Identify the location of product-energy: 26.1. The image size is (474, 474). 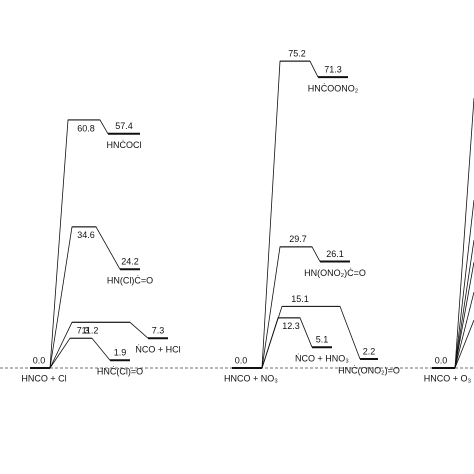
(335, 254).